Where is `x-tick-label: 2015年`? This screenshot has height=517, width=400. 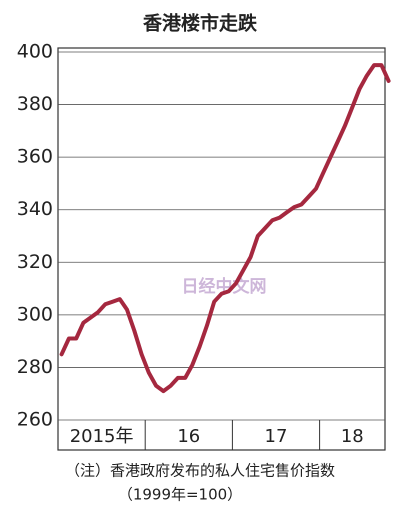 x-tick-label: 2015年 is located at coordinates (102, 436).